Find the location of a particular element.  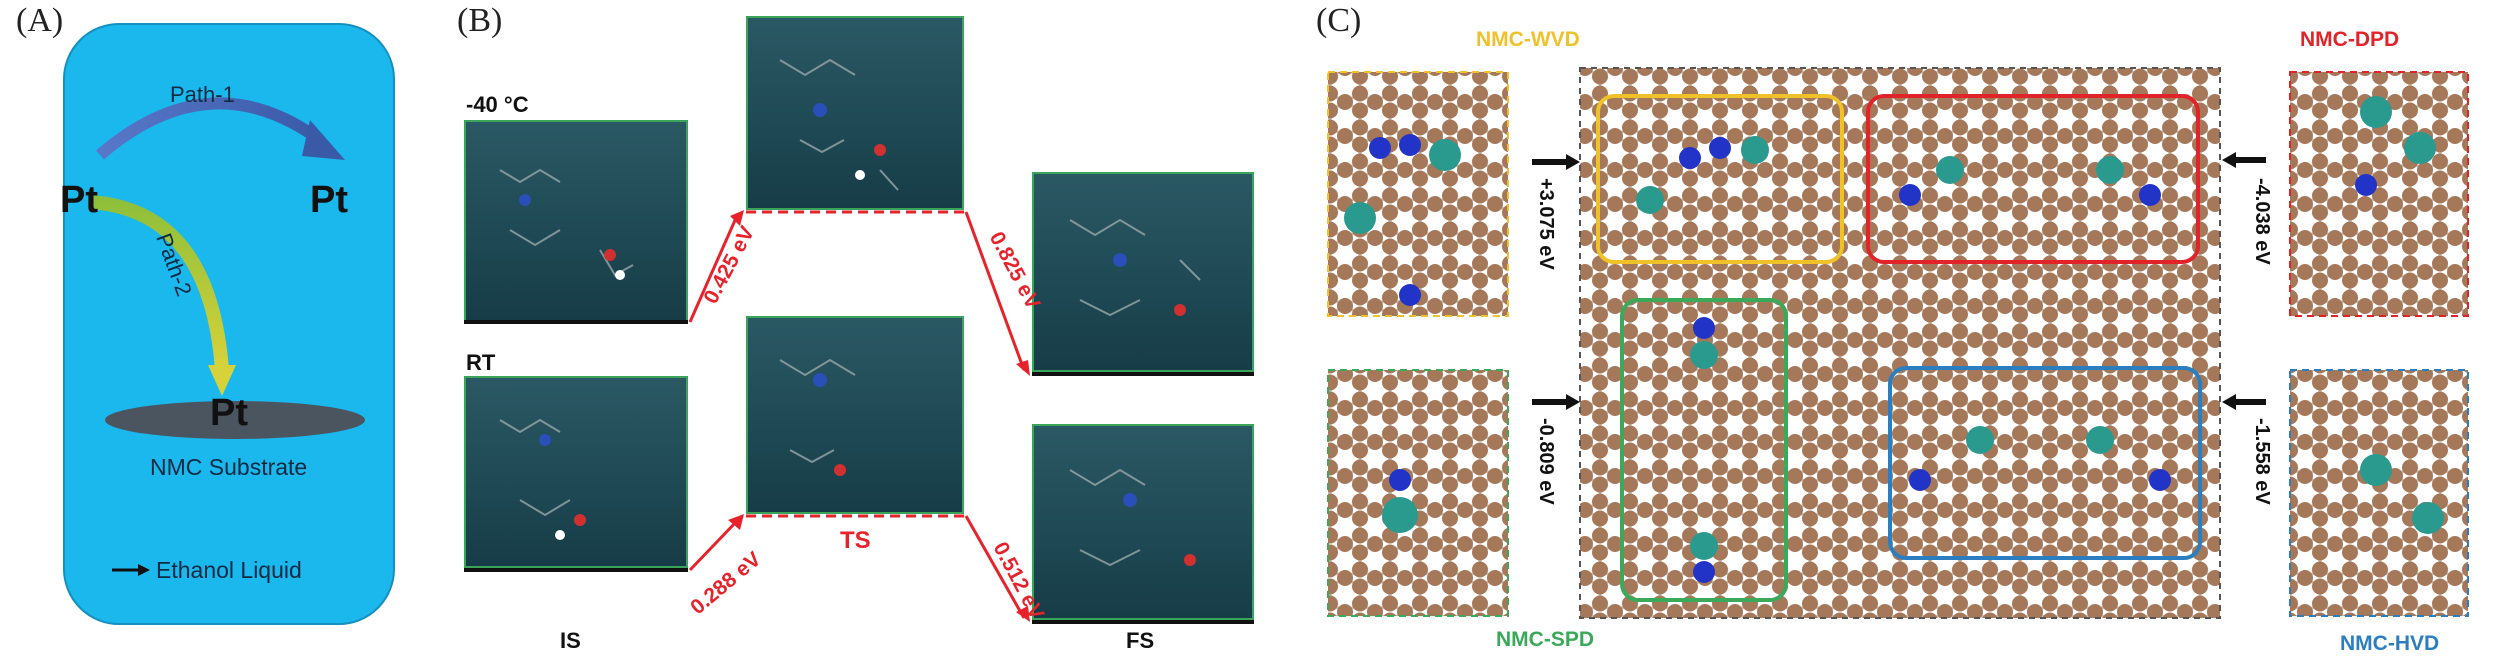

lower-barrier-arrowhead is located at coordinates (736, 522).